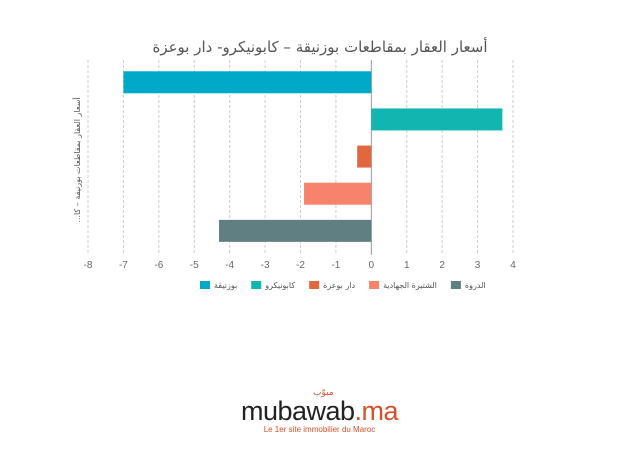 This screenshot has width=639, height=466. I want to click on x-tick-label: 1, so click(407, 265).